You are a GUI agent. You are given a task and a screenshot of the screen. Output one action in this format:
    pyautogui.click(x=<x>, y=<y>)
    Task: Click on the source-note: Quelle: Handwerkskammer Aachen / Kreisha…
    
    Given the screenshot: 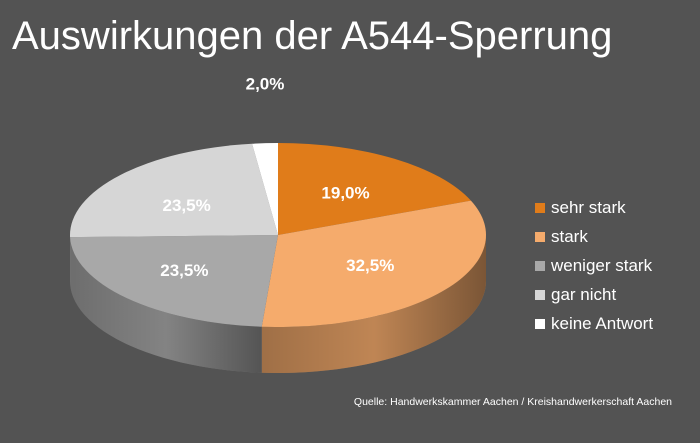 What is the action you would take?
    pyautogui.click(x=512, y=402)
    